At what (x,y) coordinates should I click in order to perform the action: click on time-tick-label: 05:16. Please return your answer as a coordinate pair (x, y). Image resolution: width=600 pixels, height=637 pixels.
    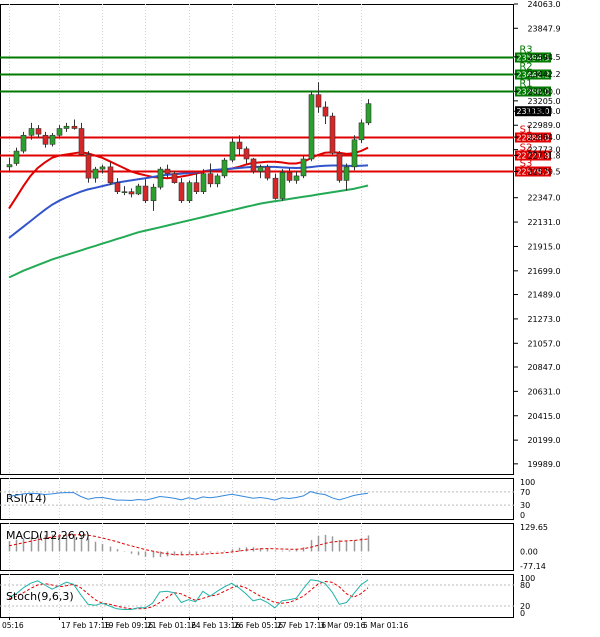
    Looking at the image, I should click on (13, 625).